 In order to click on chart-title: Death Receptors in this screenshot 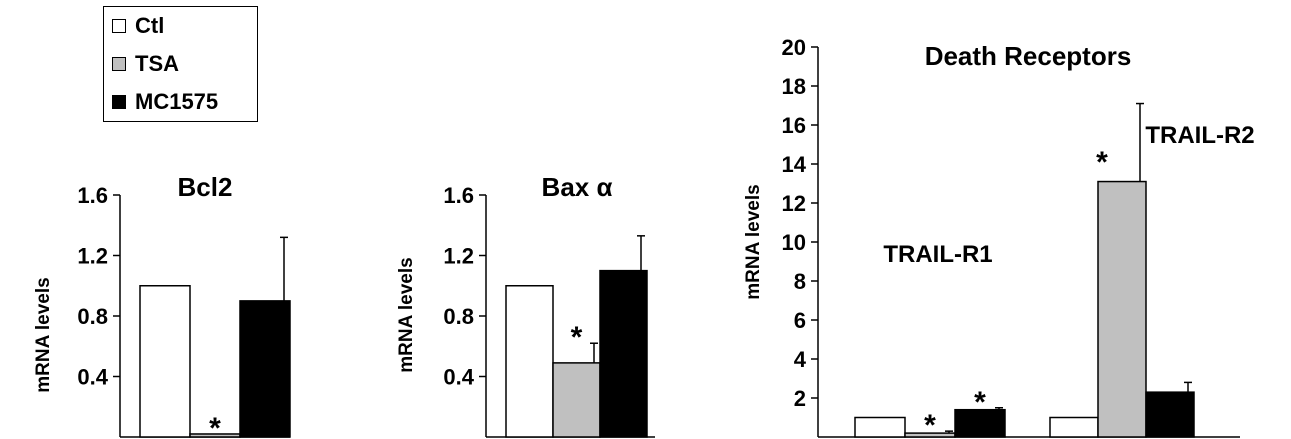, I will do `click(1028, 56)`.